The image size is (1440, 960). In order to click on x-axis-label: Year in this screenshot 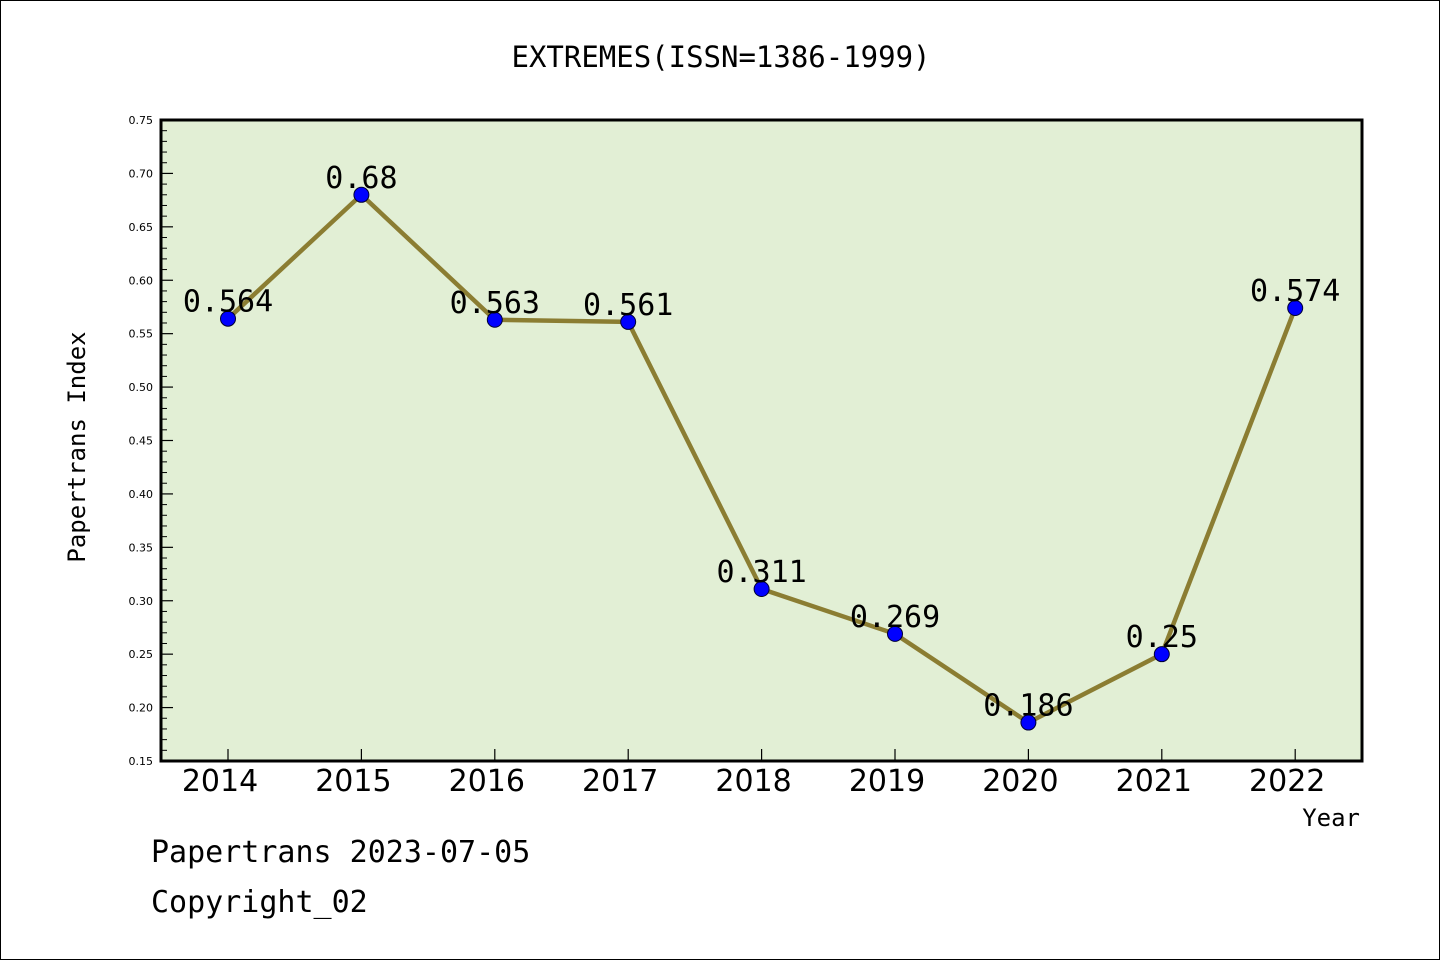, I will do `click(1331, 818)`.